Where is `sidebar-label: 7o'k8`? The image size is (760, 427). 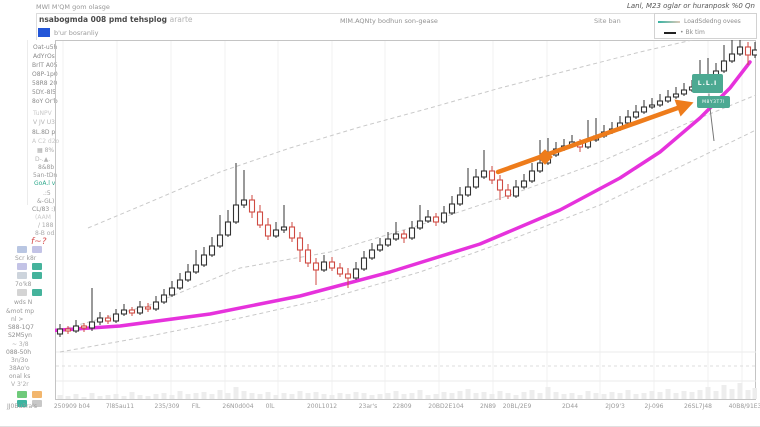
sidebar-label: 7o'k8 is located at coordinates (23, 284).